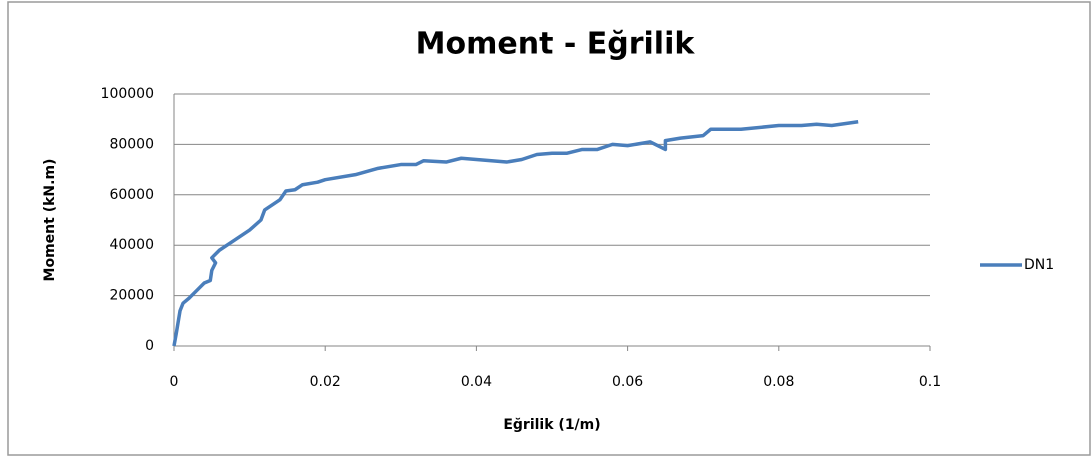  Describe the element at coordinates (131, 296) in the screenshot. I see `y-tick-label: 20000` at that location.